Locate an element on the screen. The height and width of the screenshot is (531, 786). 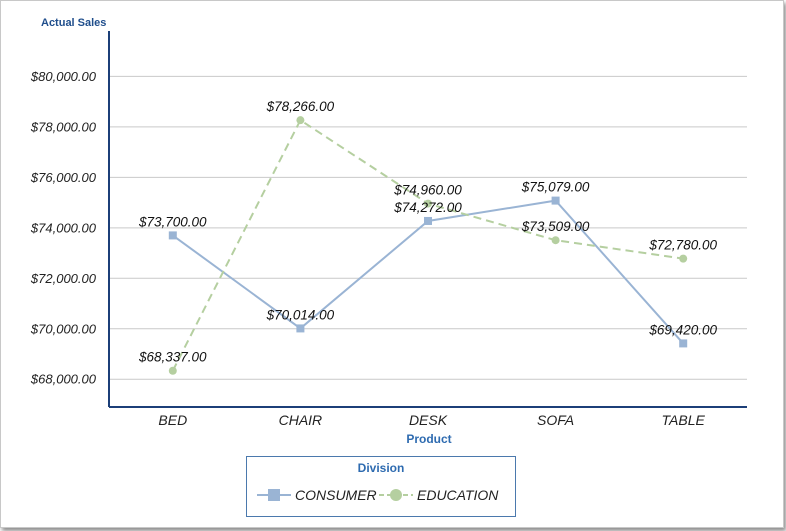
y-tick-label: $80,000.00 is located at coordinates (63, 76).